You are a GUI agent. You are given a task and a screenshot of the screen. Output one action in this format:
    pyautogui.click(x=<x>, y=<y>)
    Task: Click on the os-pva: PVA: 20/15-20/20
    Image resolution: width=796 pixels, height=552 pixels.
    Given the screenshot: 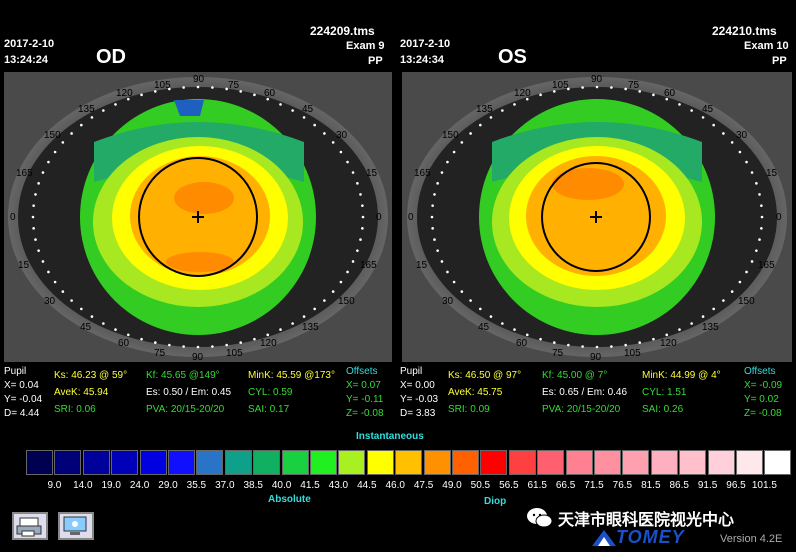 What is the action you would take?
    pyautogui.click(x=581, y=409)
    